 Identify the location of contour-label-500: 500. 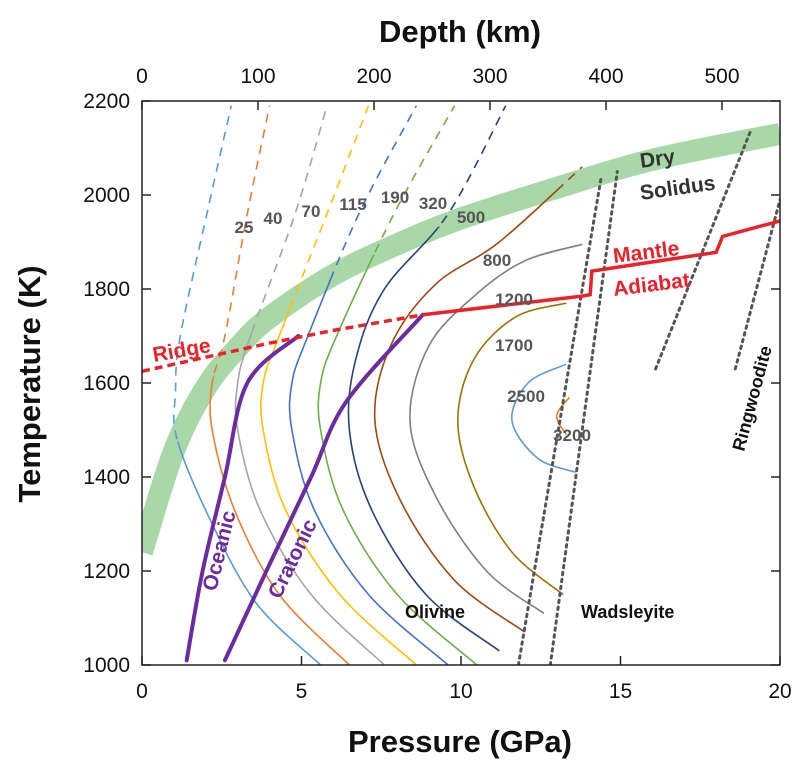
(471, 217).